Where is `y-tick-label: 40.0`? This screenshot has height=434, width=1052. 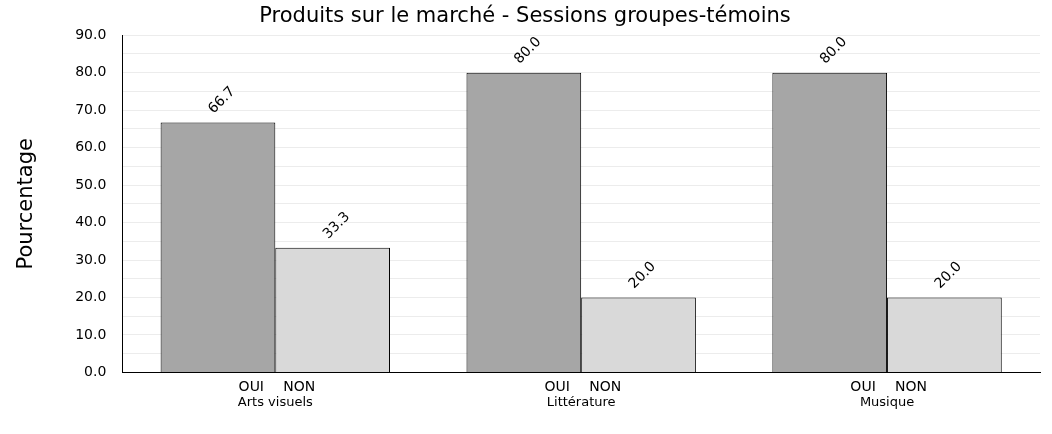
y-tick-label: 40.0 is located at coordinates (91, 221).